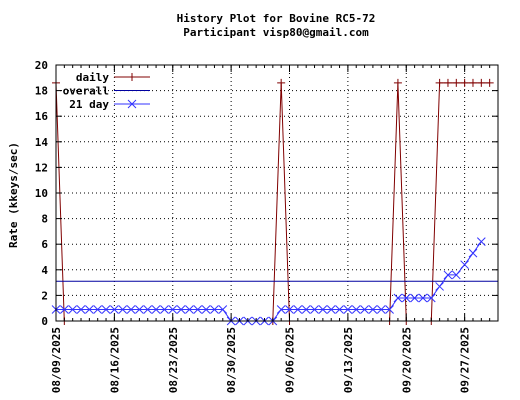 The height and width of the screenshot is (400, 520). I want to click on y-tick-label: 12, so click(41, 167).